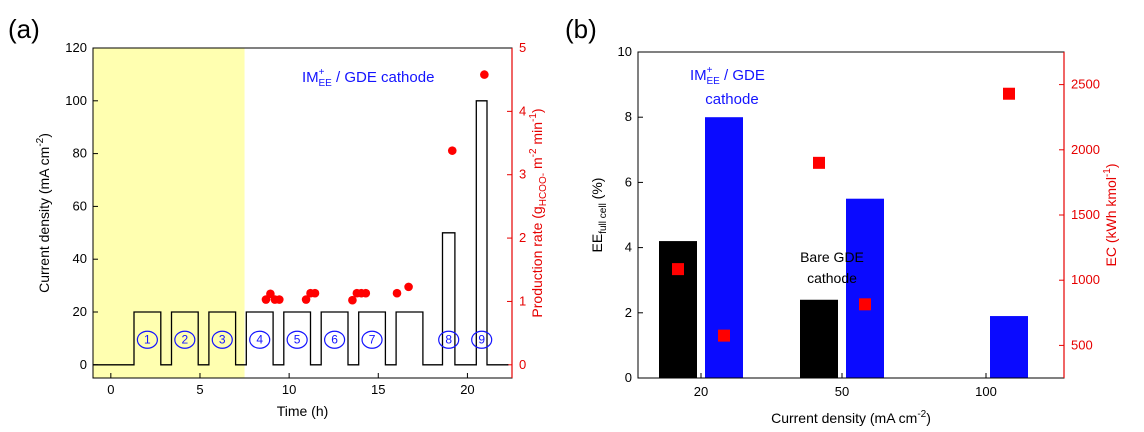 The height and width of the screenshot is (432, 1144). I want to click on step-label-5: 5, so click(297, 340).